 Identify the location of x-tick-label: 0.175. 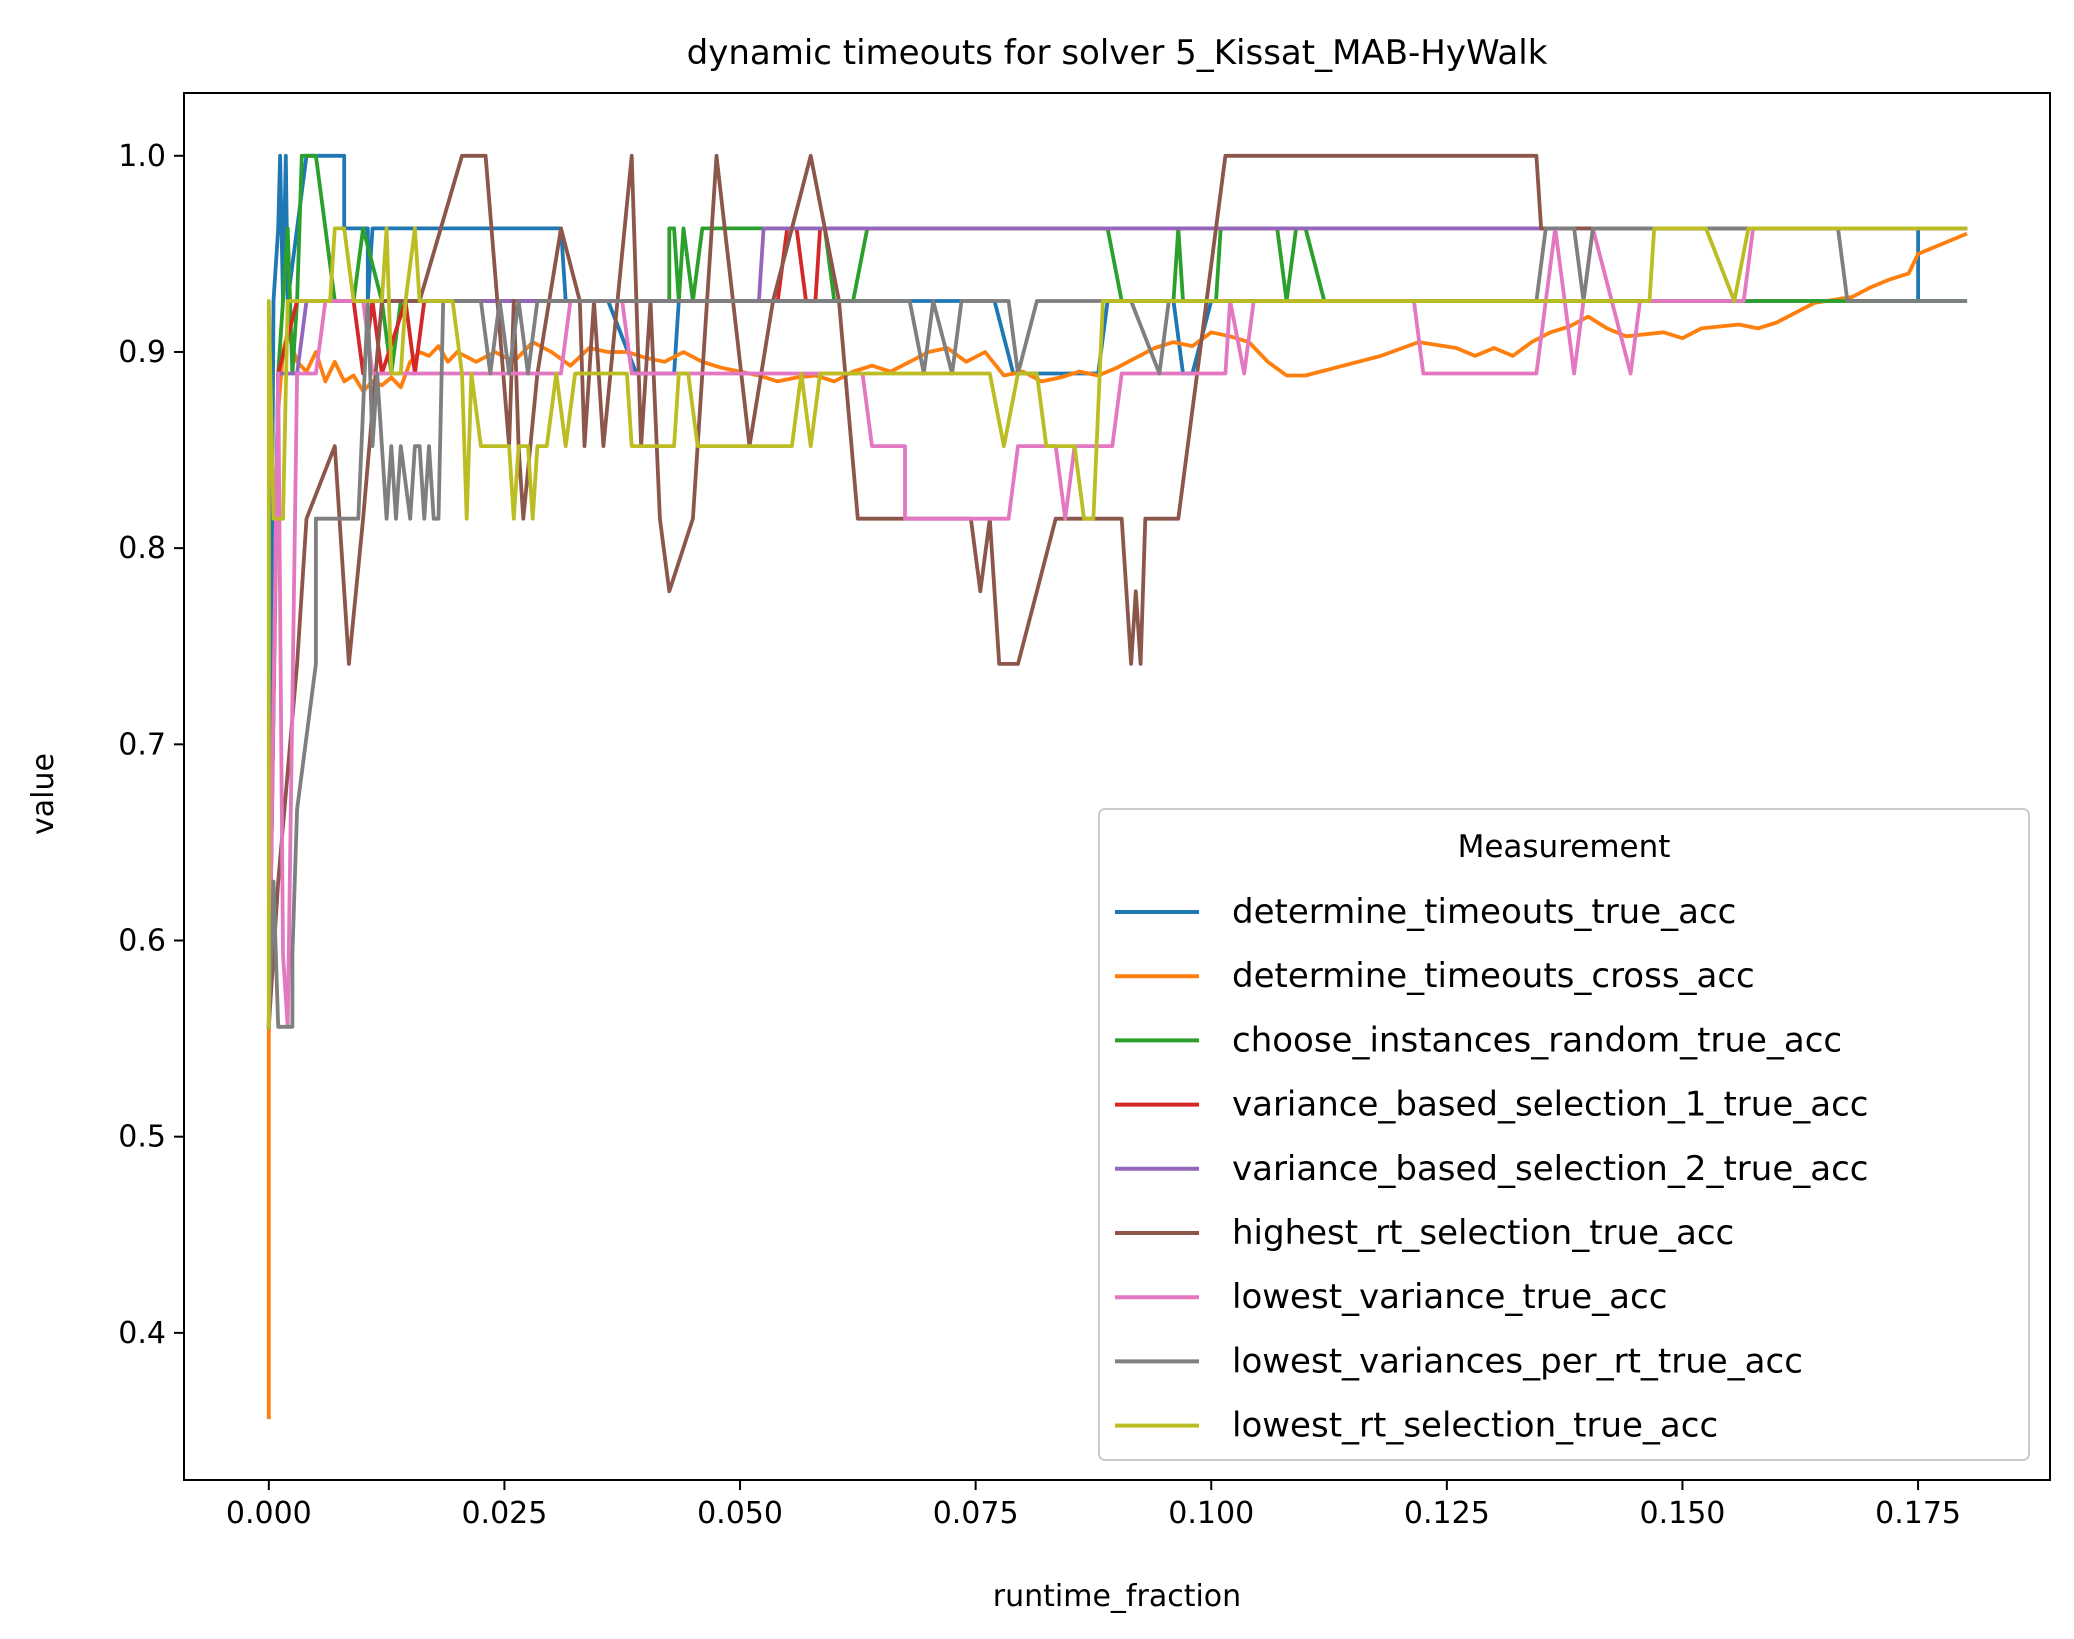
(1918, 1513).